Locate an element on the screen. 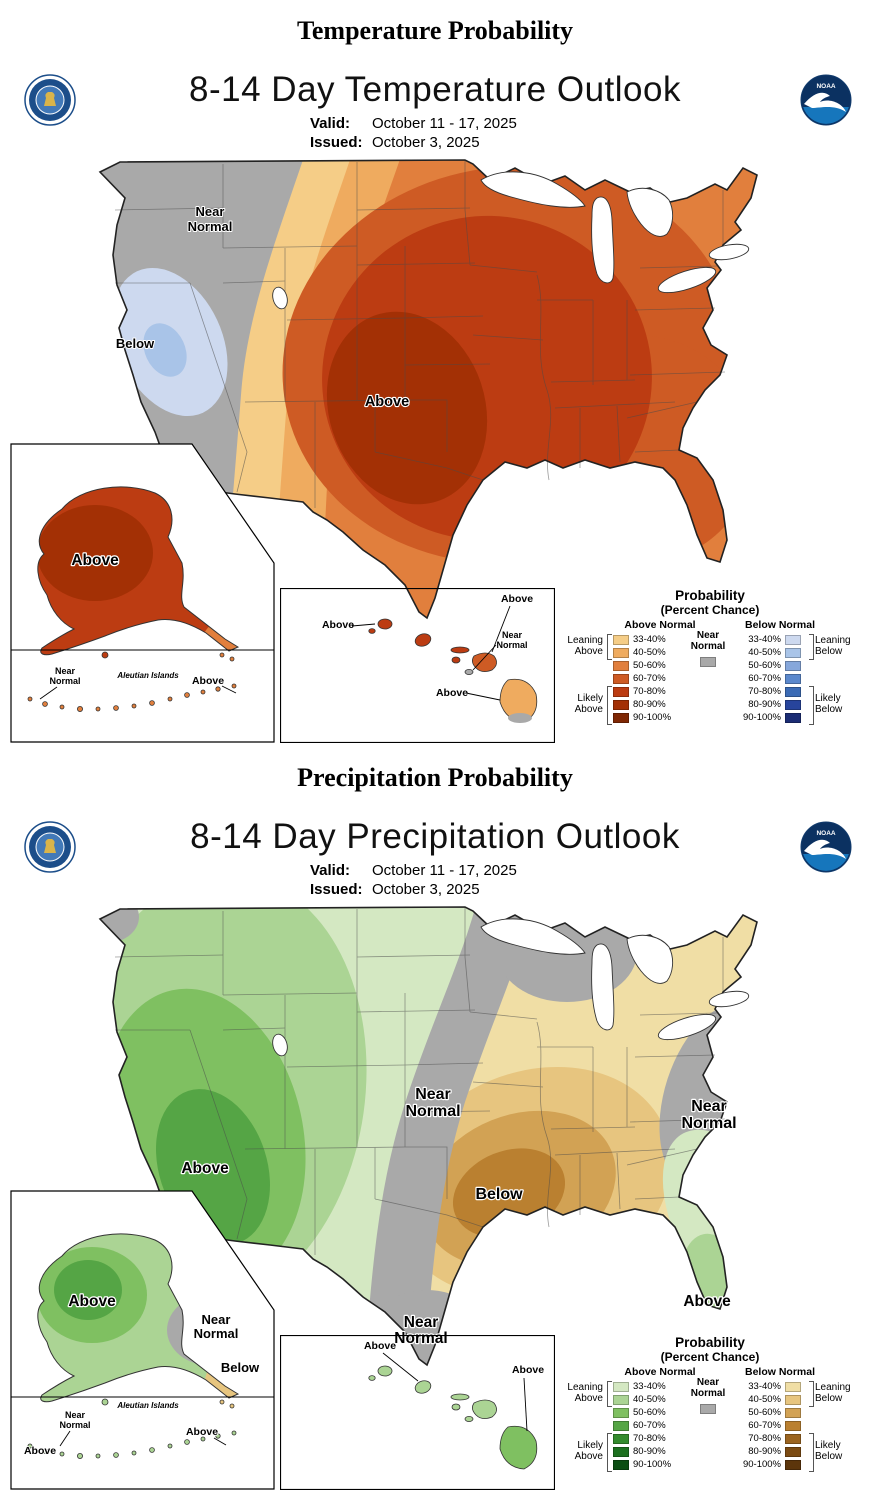 The width and height of the screenshot is (870, 1494). legend-likely-below: Likely Below is located at coordinates (829, 704).